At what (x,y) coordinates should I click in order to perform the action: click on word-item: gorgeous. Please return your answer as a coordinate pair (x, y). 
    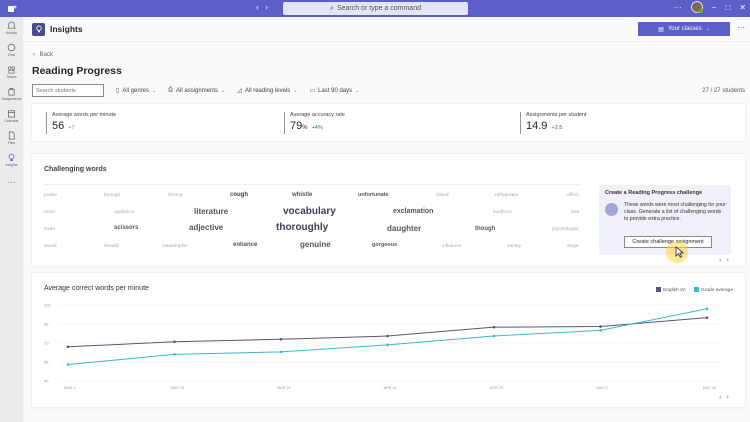
    Looking at the image, I should click on (385, 245).